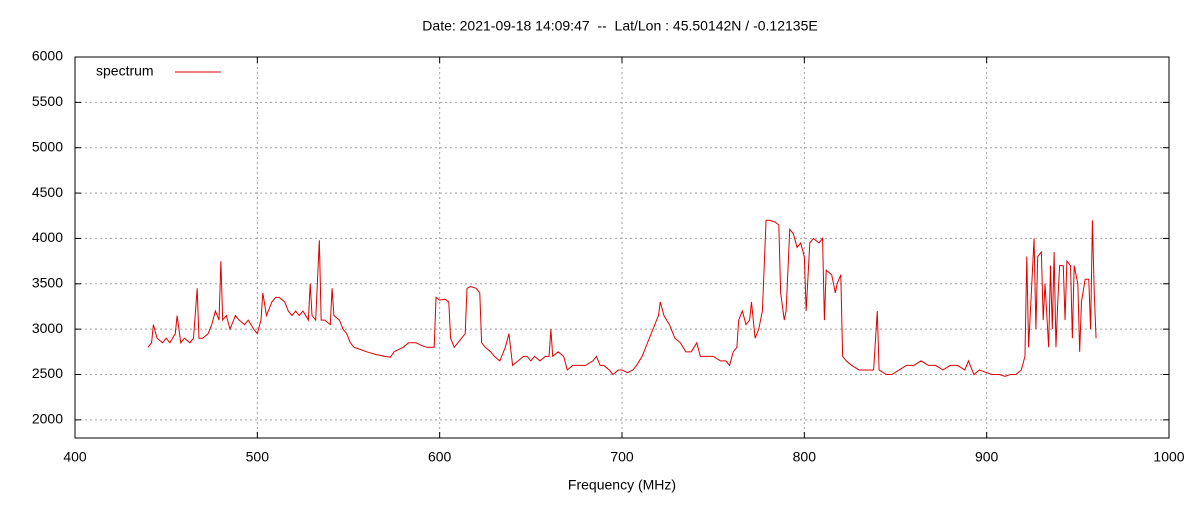 The height and width of the screenshot is (505, 1200). Describe the element at coordinates (440, 457) in the screenshot. I see `x-tick-label: 600` at that location.